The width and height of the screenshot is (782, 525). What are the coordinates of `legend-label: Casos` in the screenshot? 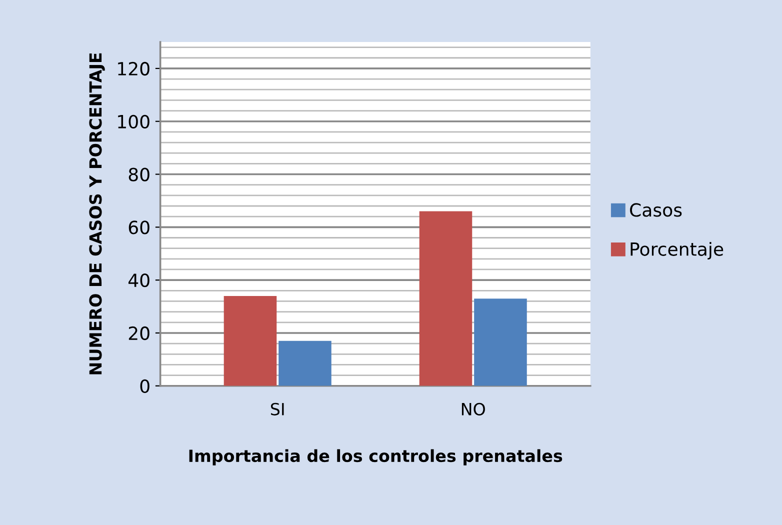 It's located at (656, 210).